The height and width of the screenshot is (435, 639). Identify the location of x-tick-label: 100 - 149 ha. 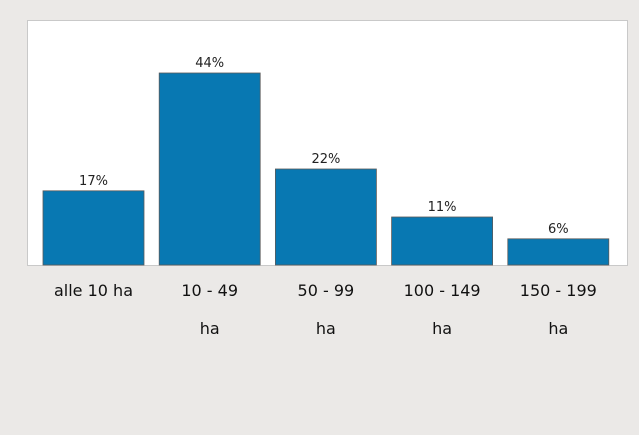
(442, 309).